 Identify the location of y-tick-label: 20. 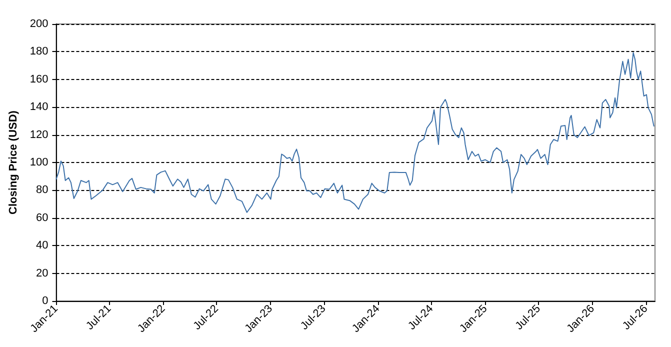
(42, 273).